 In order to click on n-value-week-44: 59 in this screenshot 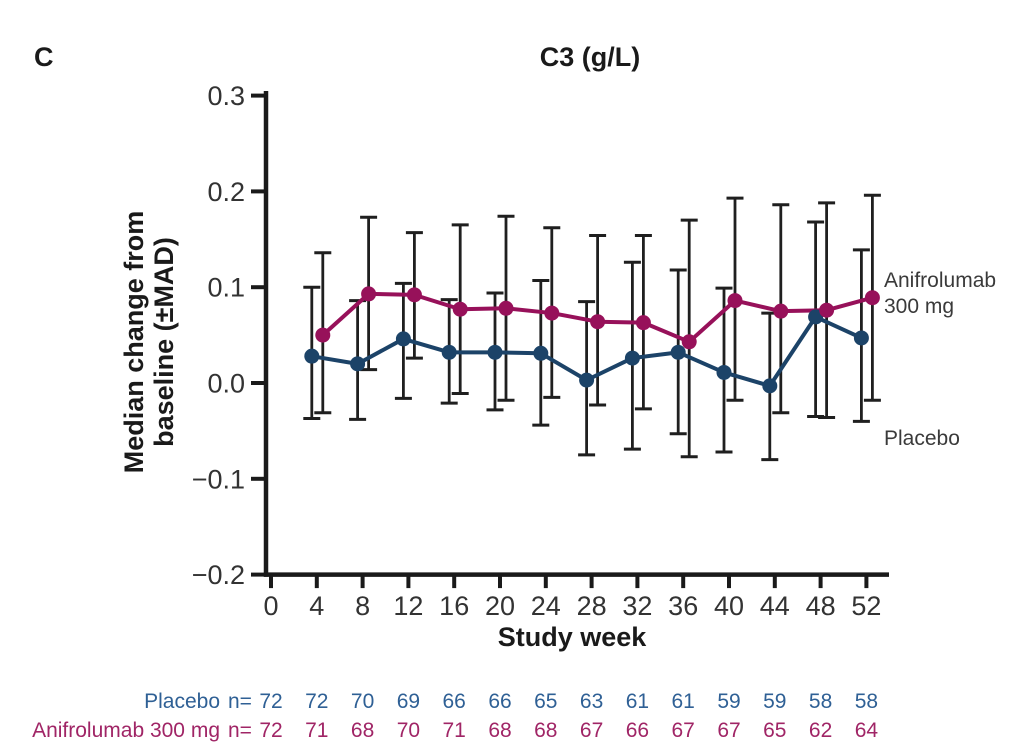, I will do `click(775, 701)`.